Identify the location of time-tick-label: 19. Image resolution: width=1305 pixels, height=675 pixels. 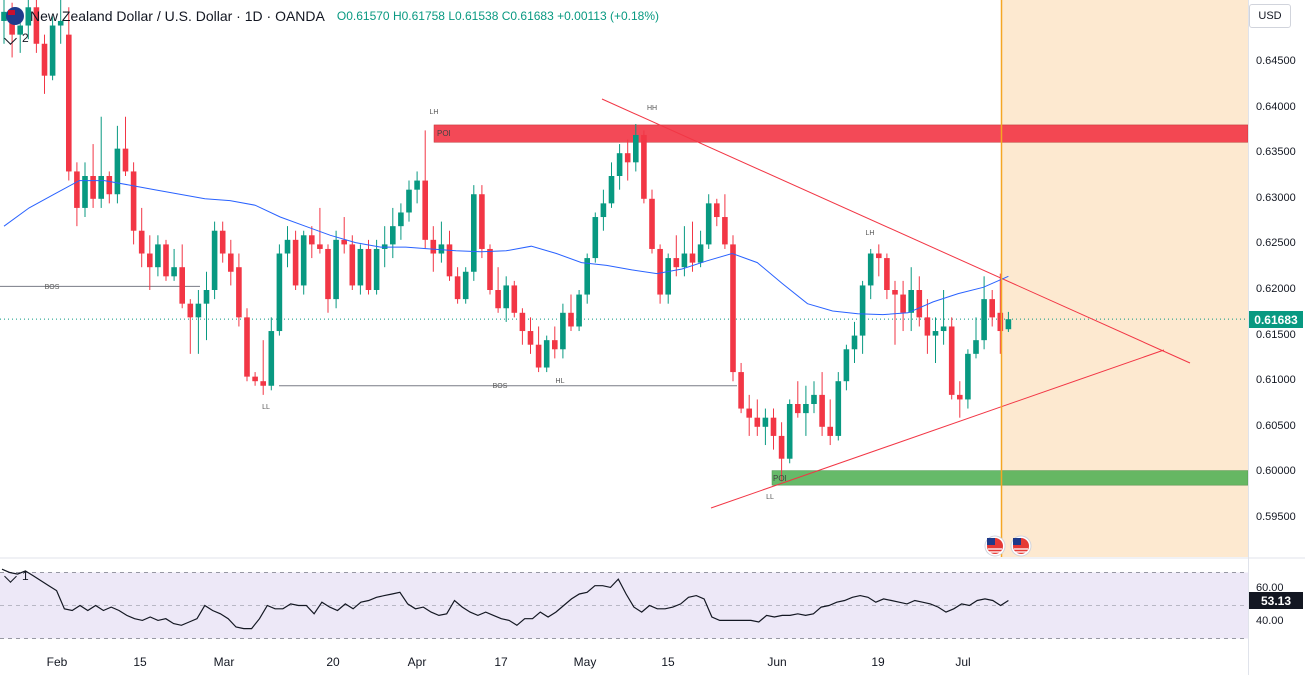
(878, 662).